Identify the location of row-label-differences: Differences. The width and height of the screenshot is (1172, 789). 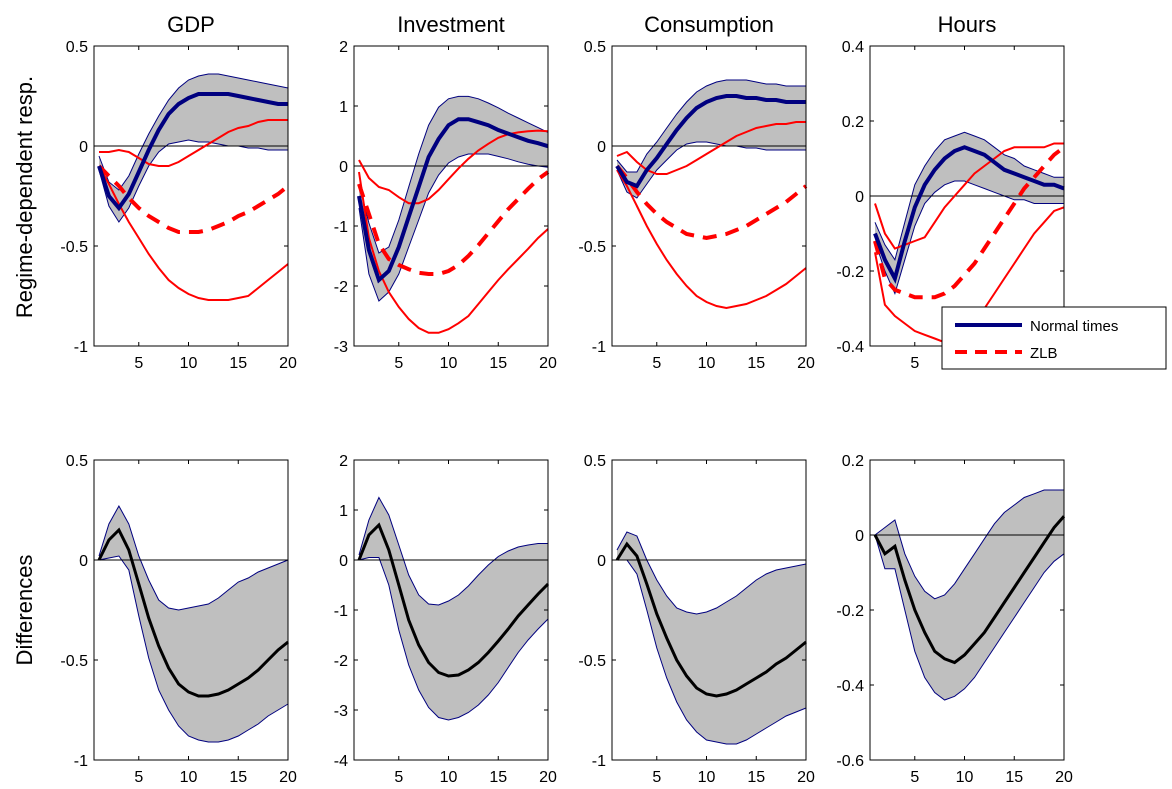
(24, 610).